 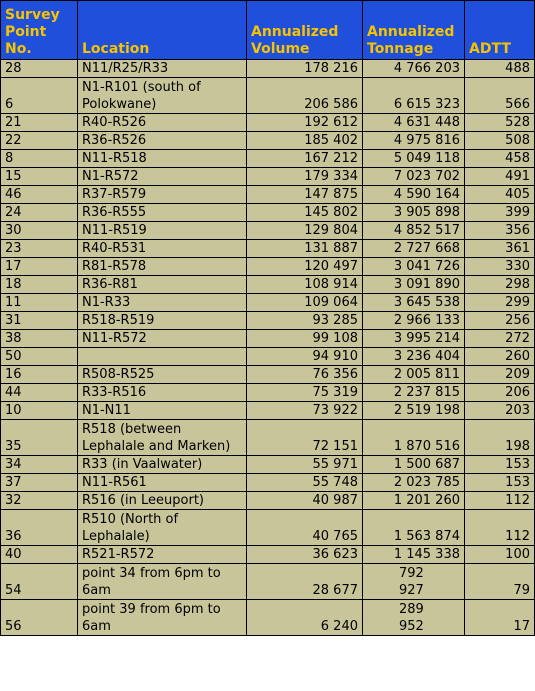 I want to click on cell-tonnage: 4 631 448, so click(x=413, y=122).